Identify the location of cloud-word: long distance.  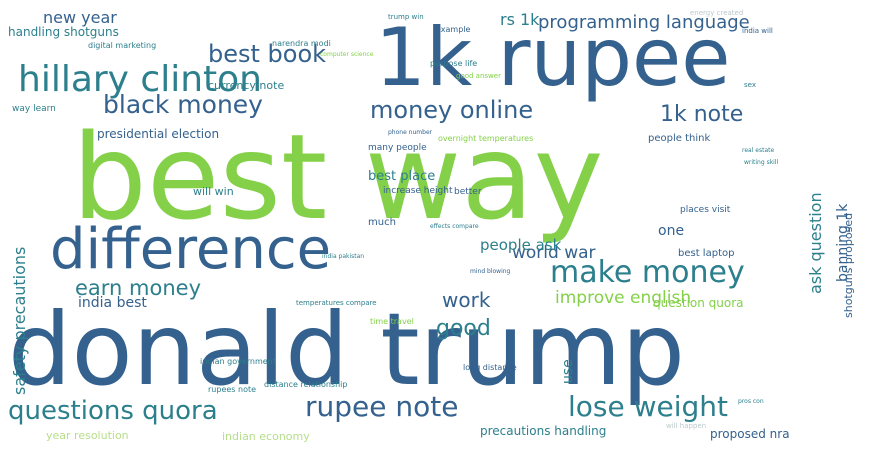
(490, 367).